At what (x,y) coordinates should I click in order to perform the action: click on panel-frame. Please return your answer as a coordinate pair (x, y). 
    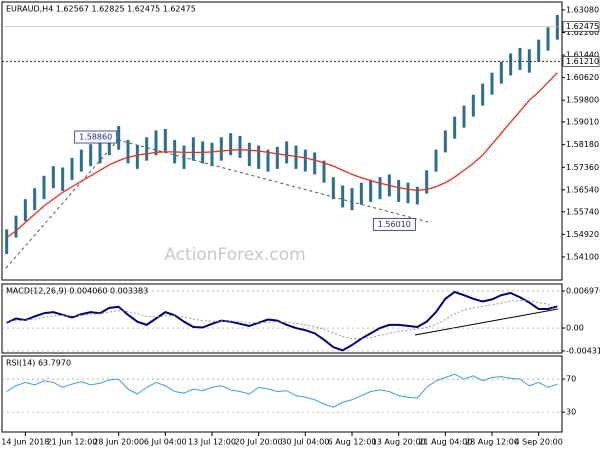
    Looking at the image, I should click on (282, 318).